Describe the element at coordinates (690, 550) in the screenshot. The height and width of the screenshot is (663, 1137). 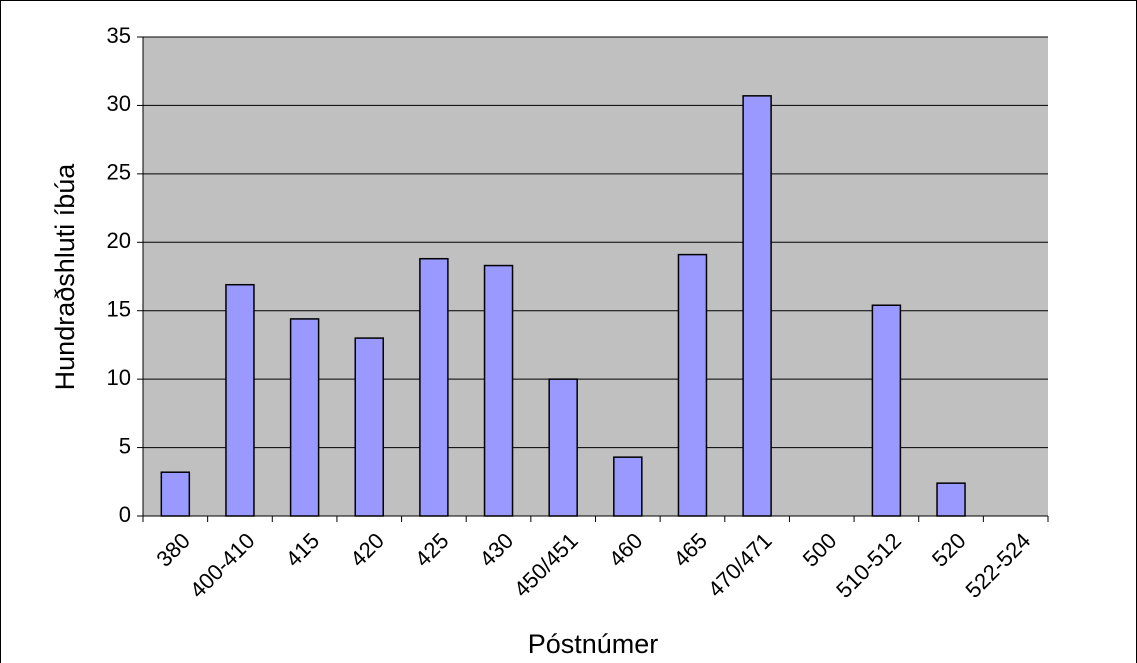
I see `x-tick-label: 465` at that location.